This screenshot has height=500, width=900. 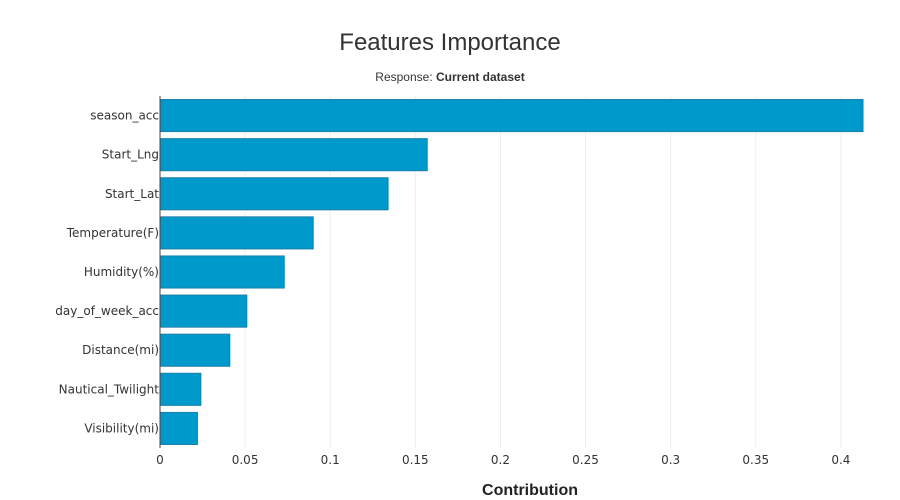 I want to click on x-tick-label: 0.1, so click(x=330, y=460).